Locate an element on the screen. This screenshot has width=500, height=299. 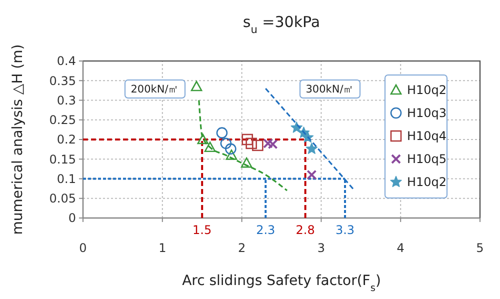
y-tick-label: 0 is located at coordinates (72, 218).